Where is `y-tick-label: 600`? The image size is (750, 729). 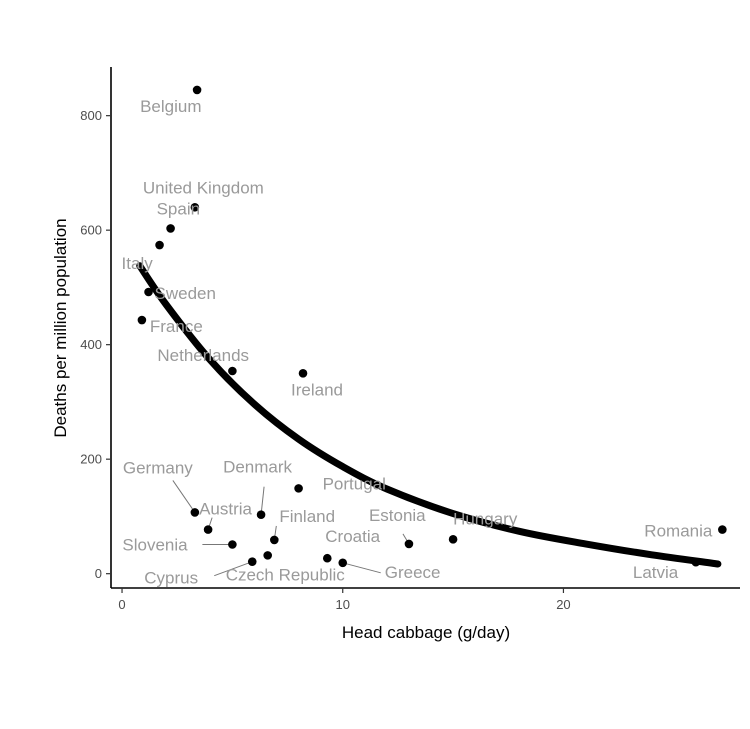
y-tick-label: 600 is located at coordinates (91, 230).